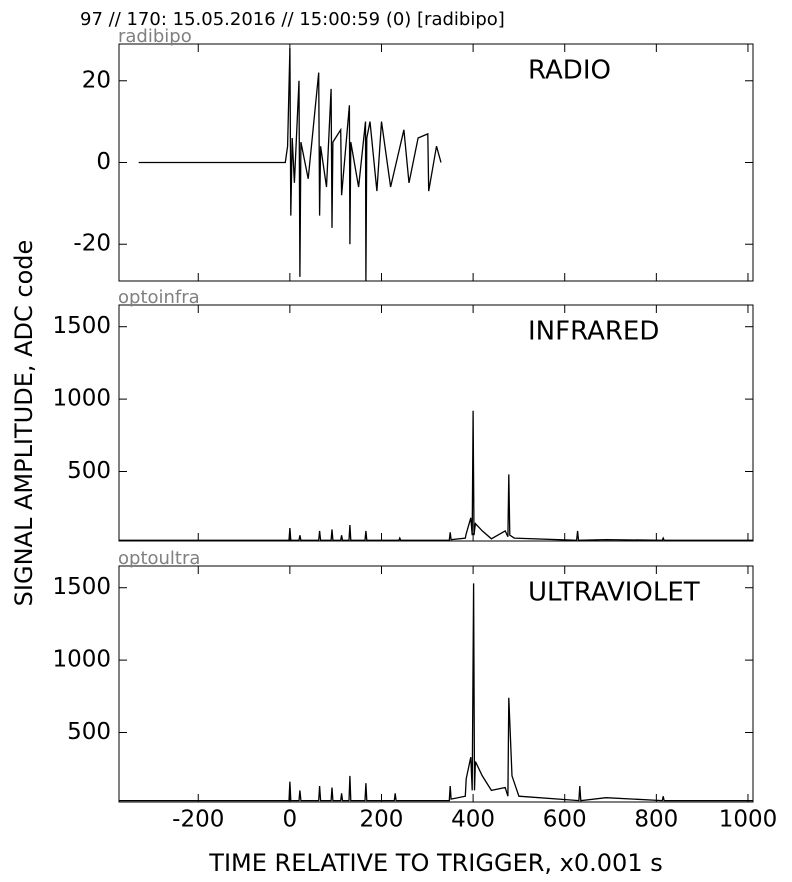 This screenshot has width=792, height=882. What do you see at coordinates (656, 820) in the screenshot?
I see `x-tick-label: 800` at bounding box center [656, 820].